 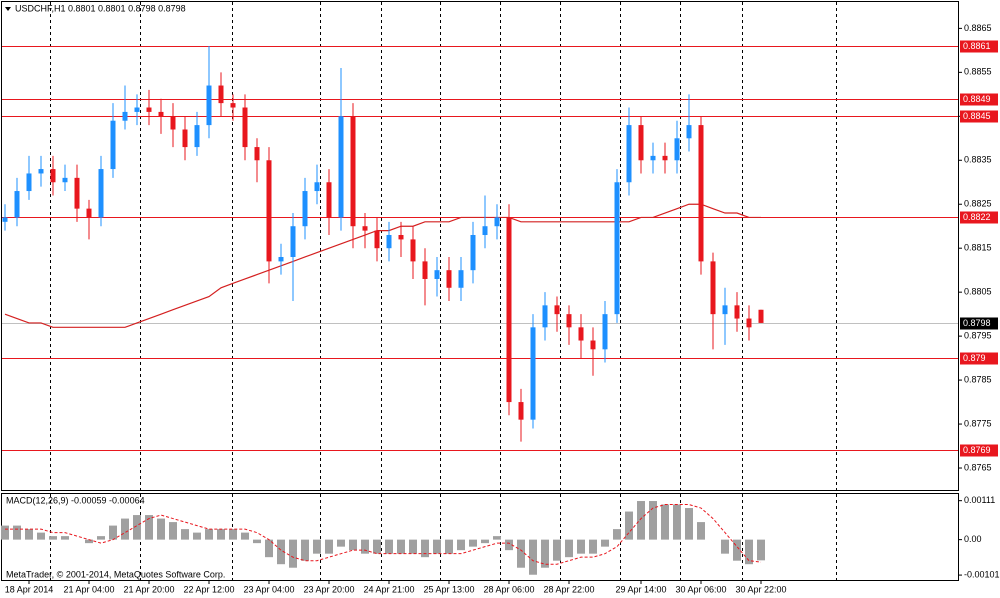 I want to click on x-tick-label: 23 Apr 20:00, so click(x=328, y=589).